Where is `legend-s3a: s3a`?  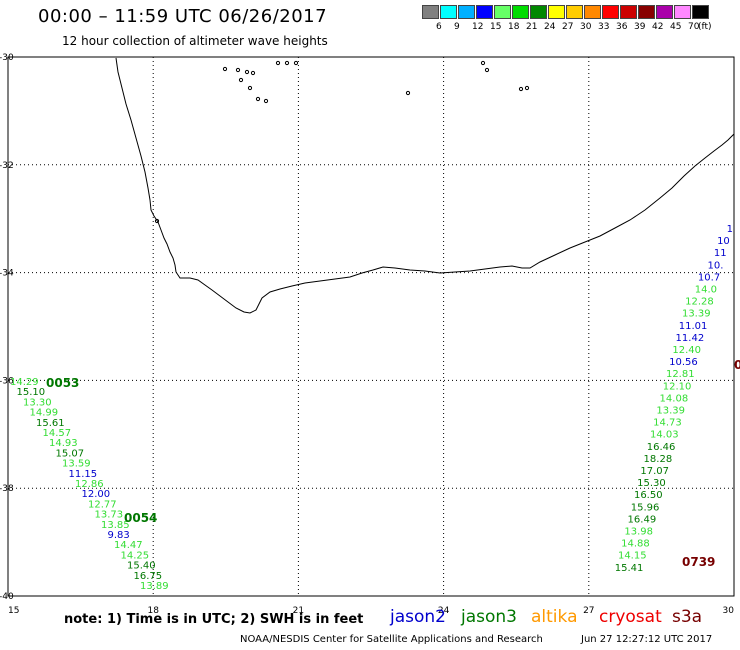
legend-s3a: s3a is located at coordinates (687, 617).